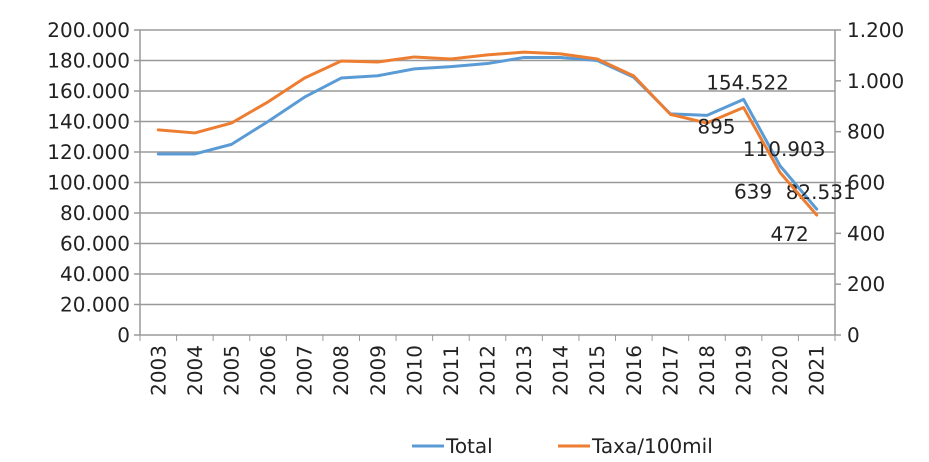  I want to click on legend-label: Taxa/100mil, so click(652, 446).